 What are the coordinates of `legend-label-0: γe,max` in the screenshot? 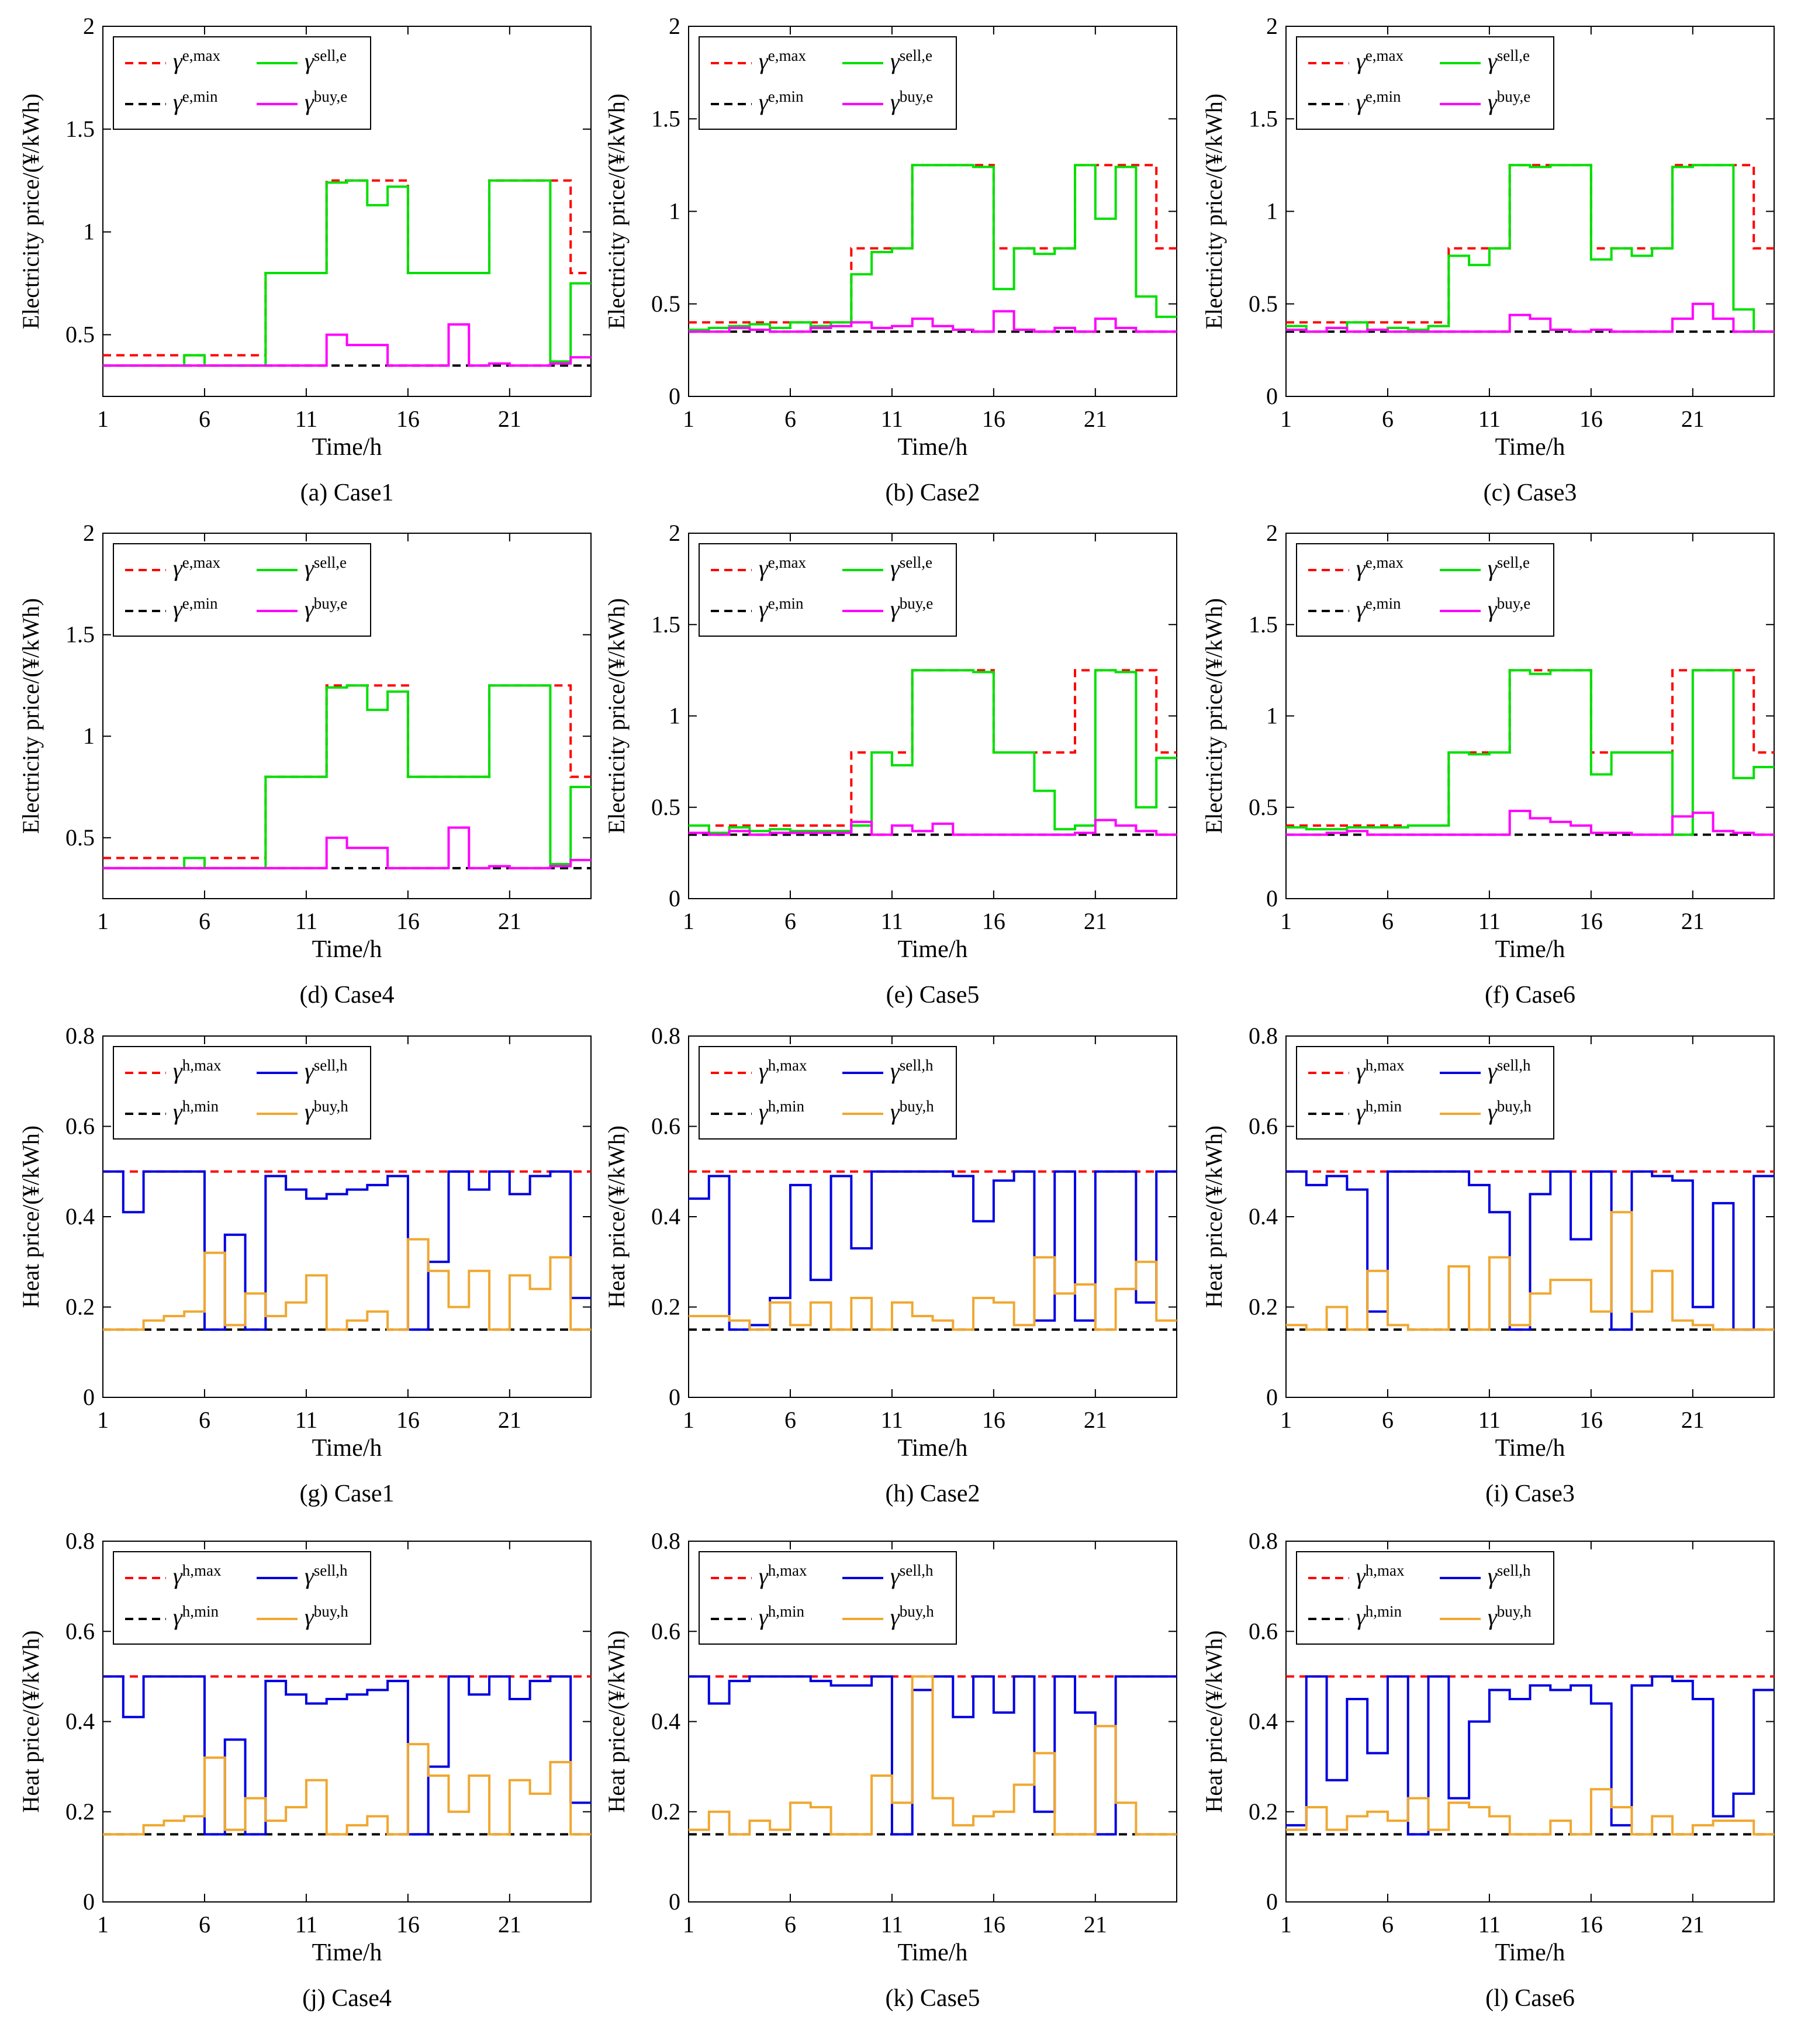 It's located at (1380, 60).